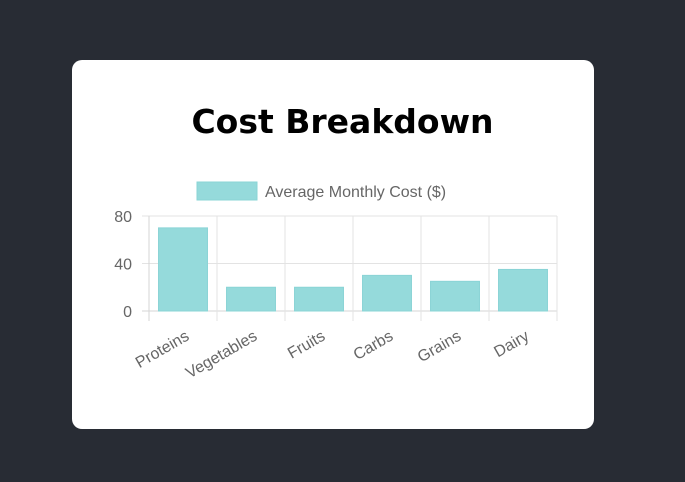  I want to click on grid, so click(350, 268).